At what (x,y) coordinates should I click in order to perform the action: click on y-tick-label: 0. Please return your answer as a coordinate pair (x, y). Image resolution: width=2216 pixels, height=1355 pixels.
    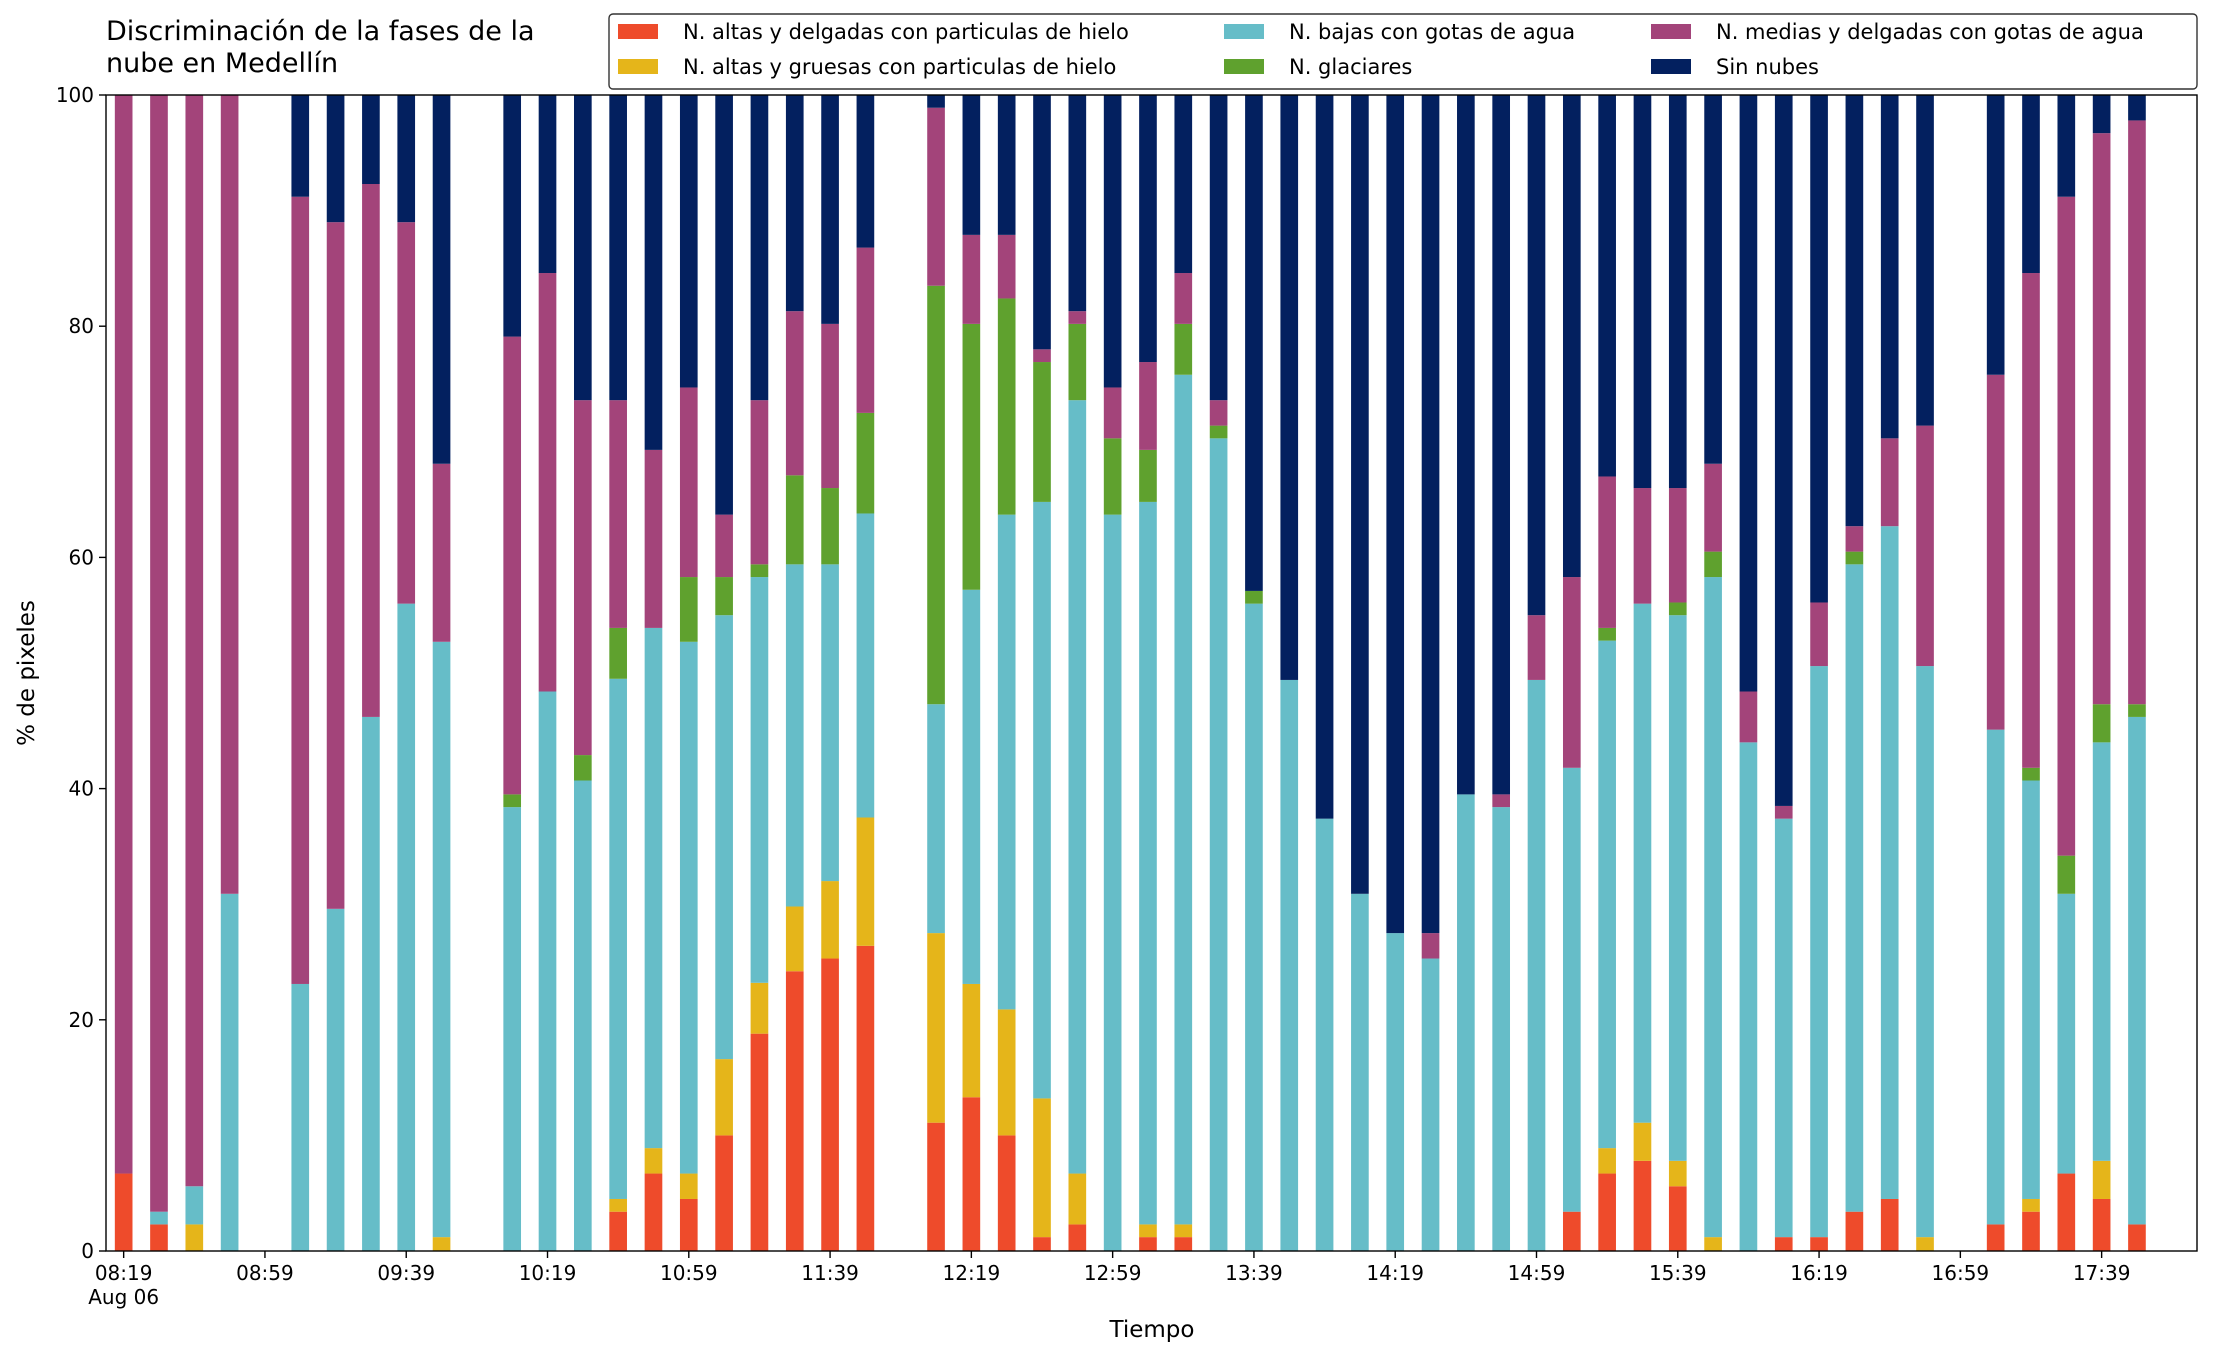
    Looking at the image, I should click on (87, 1251).